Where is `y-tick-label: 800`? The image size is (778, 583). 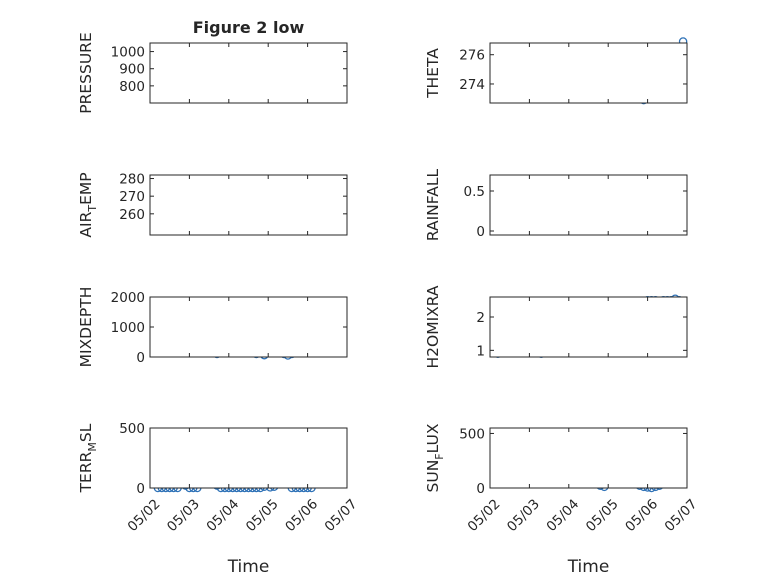 y-tick-label: 800 is located at coordinates (132, 87).